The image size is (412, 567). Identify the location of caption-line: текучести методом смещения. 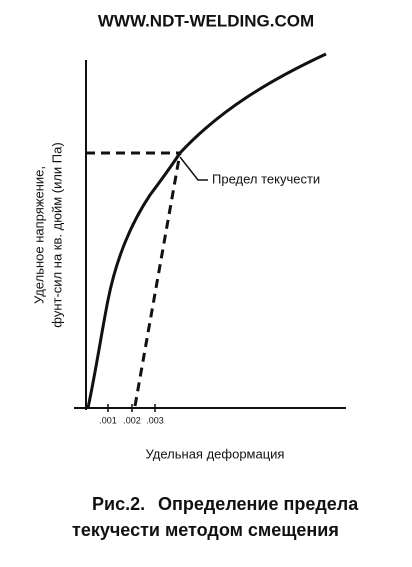
(205, 530).